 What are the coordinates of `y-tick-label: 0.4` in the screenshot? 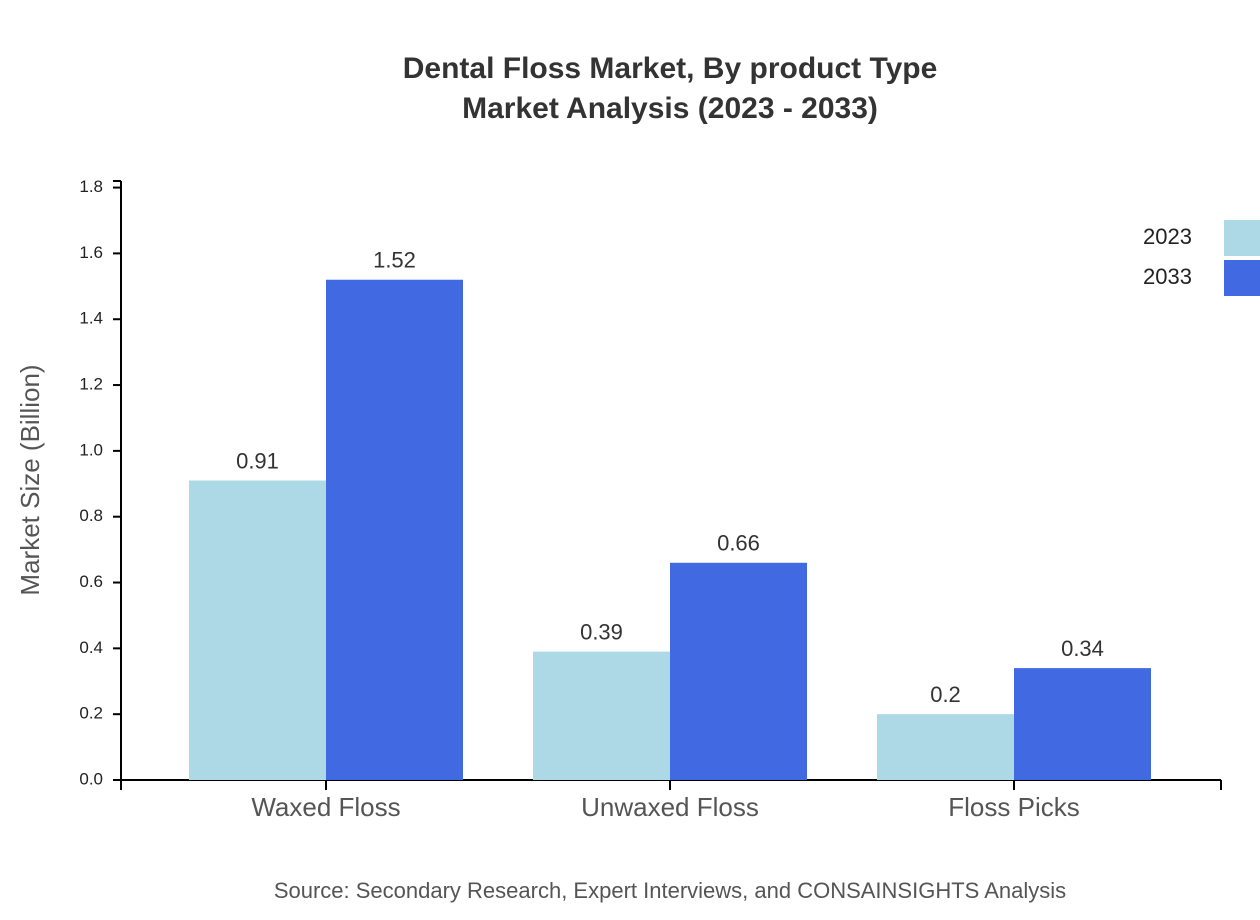 It's located at (91, 647).